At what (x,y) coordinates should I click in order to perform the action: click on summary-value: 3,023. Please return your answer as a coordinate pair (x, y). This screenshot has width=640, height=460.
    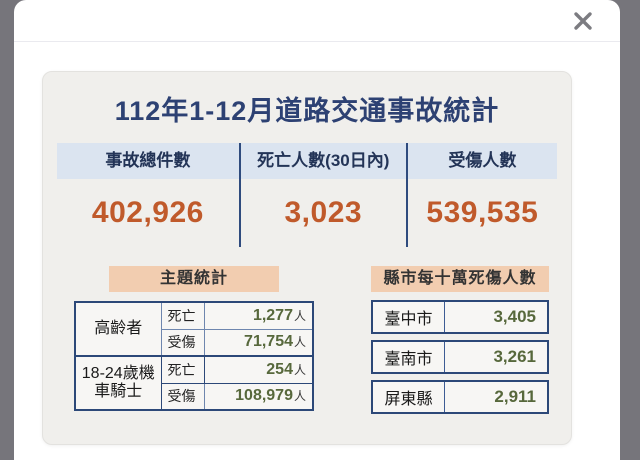
    Looking at the image, I should click on (323, 212).